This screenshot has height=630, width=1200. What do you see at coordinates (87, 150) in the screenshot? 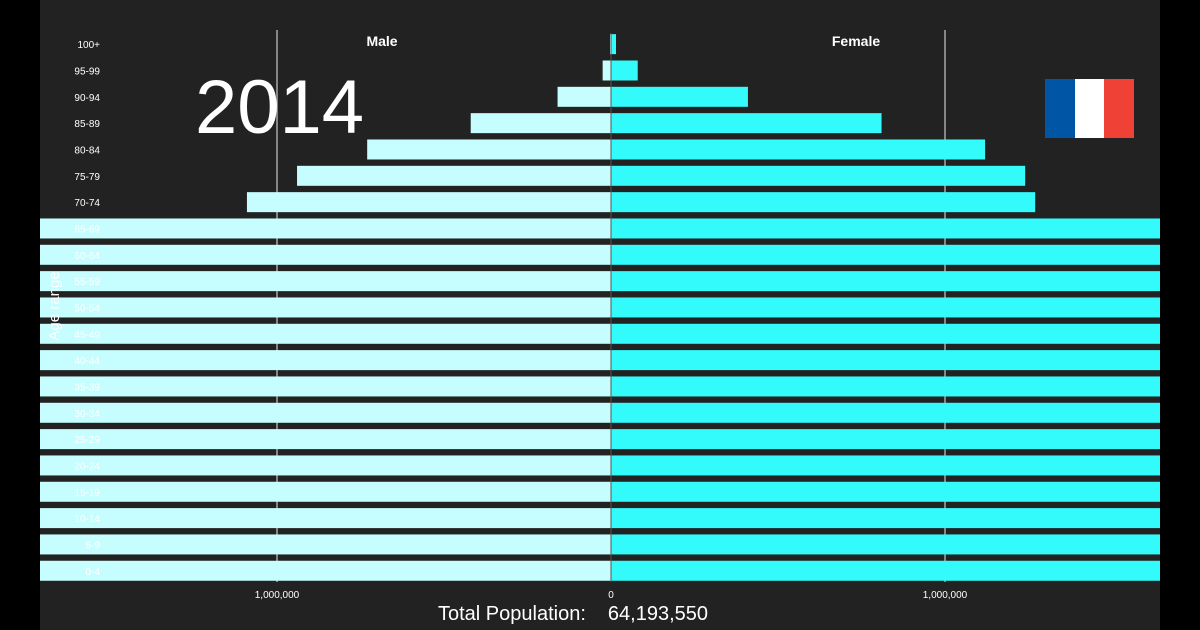
I see `y-tick-label: 80-84` at bounding box center [87, 150].